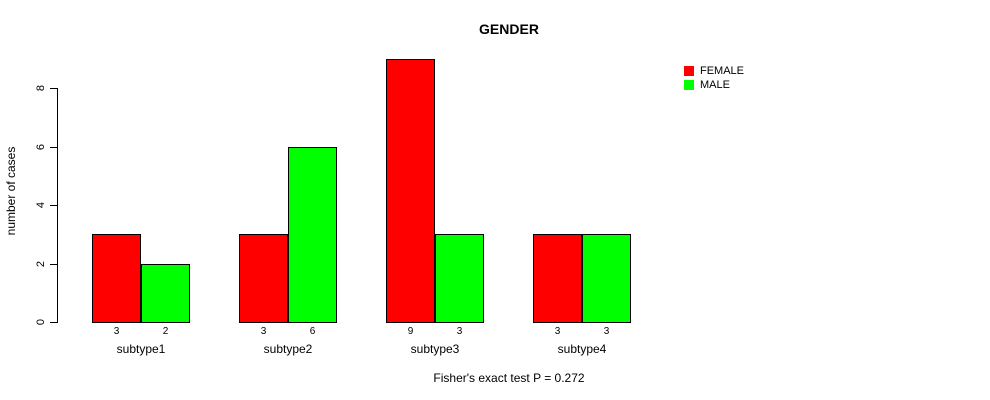 Image resolution: width=990 pixels, height=400 pixels. Describe the element at coordinates (410, 190) in the screenshot. I see `bar-female-subtype3` at that location.